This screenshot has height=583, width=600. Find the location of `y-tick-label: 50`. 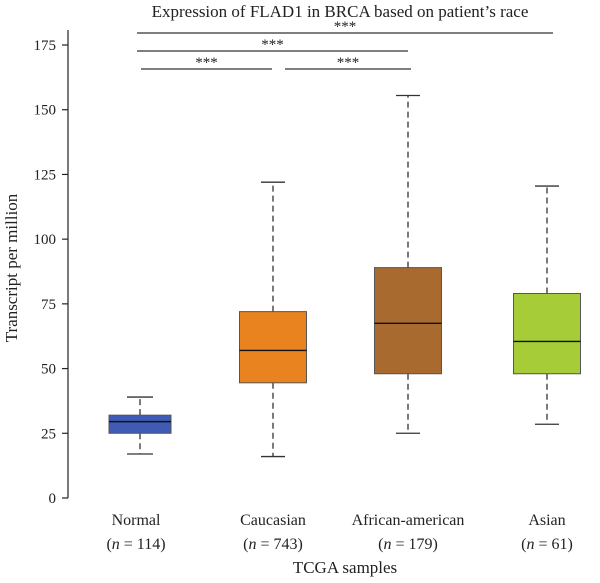

y-tick-label: 50 is located at coordinates (48, 370).